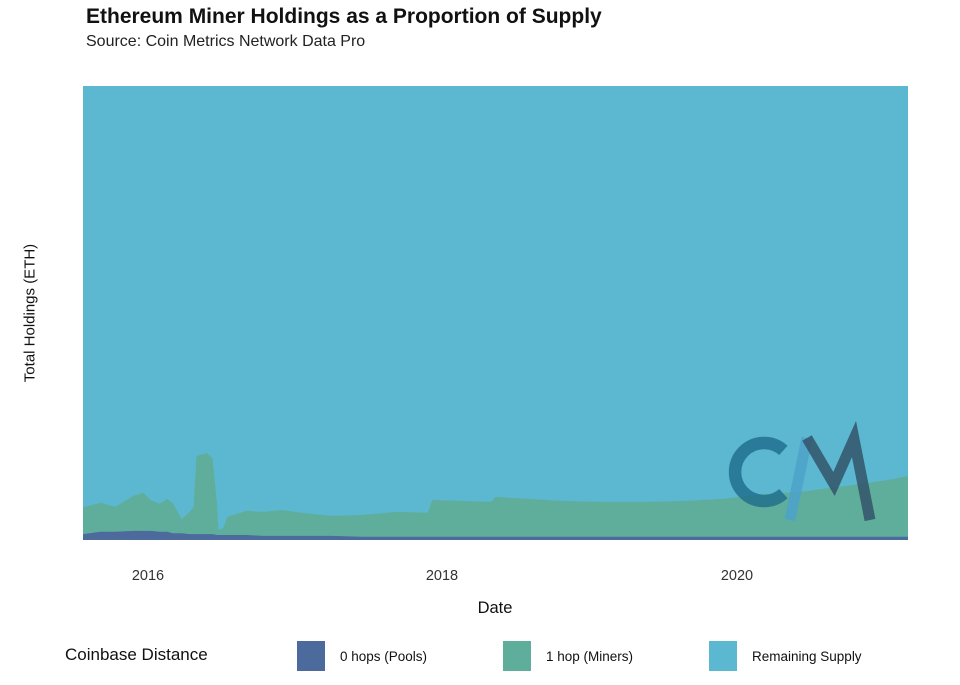  Describe the element at coordinates (495, 608) in the screenshot. I see `x-axis-label: Date` at that location.